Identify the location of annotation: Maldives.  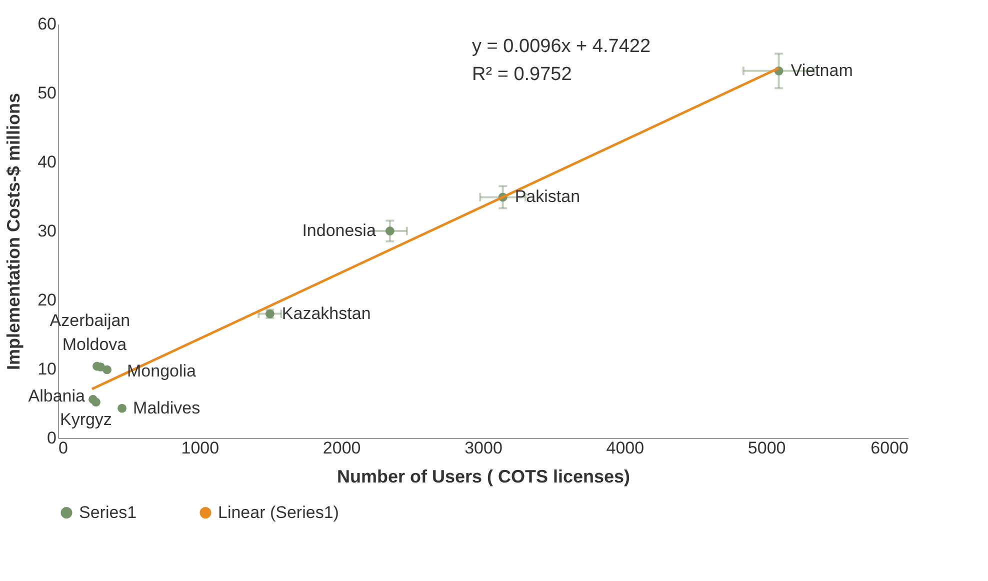
(166, 408).